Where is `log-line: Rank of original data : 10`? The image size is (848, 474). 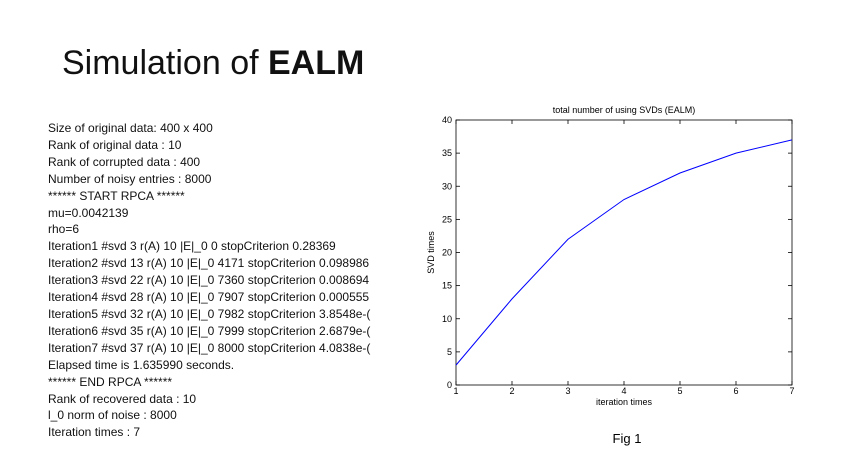 log-line: Rank of original data : 10 is located at coordinates (115, 144).